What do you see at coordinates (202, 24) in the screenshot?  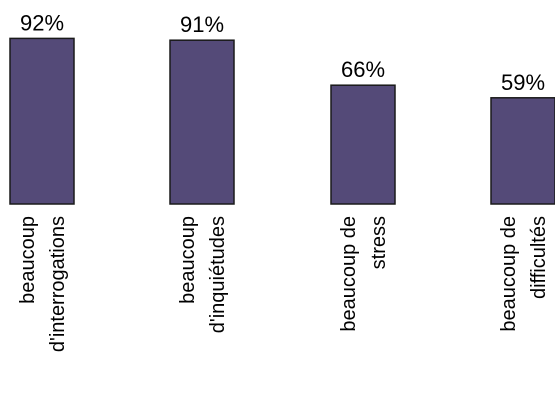 I see `value-label-2: 91%` at bounding box center [202, 24].